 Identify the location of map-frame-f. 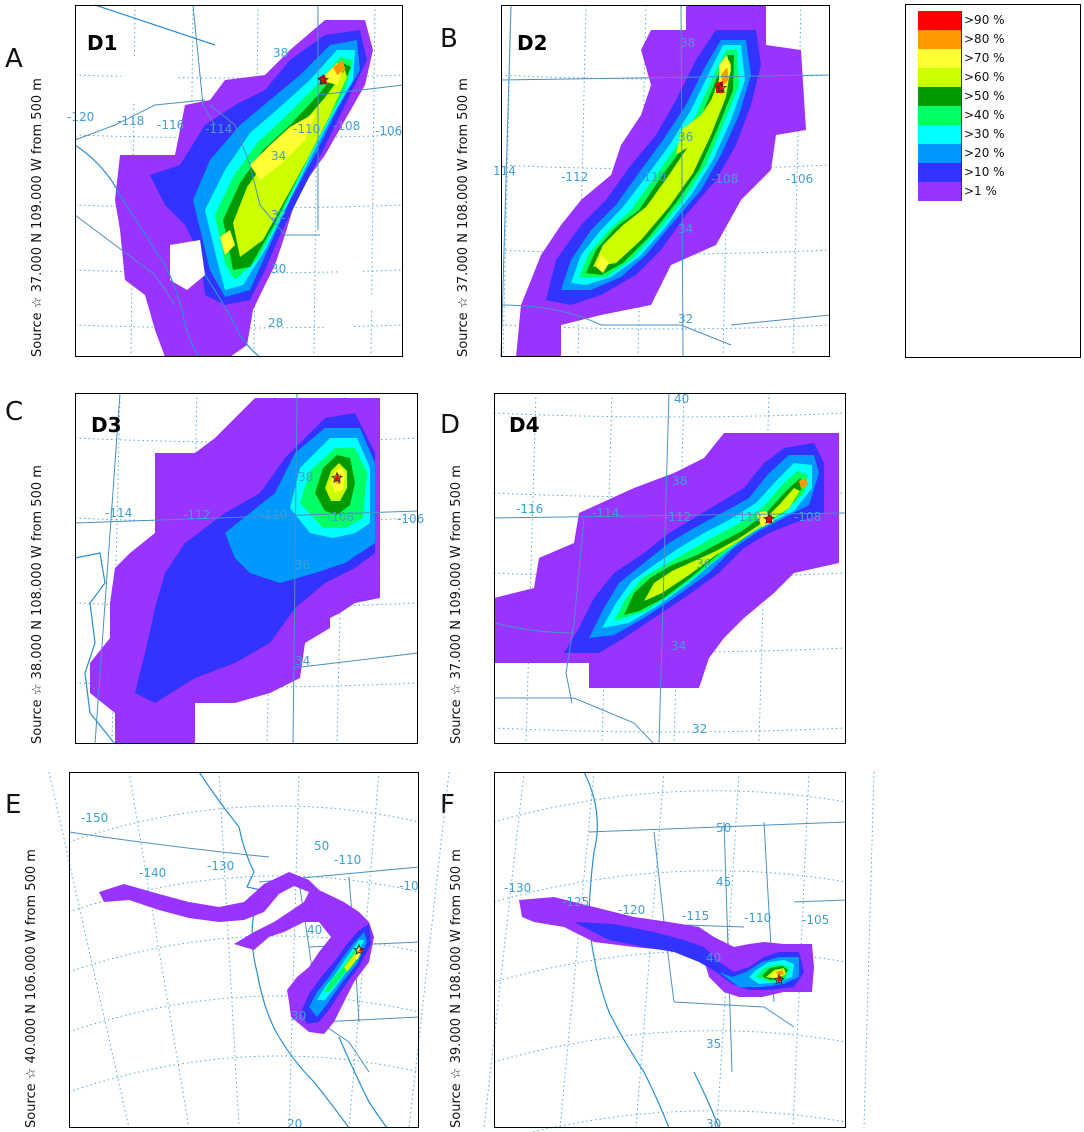
(670, 950).